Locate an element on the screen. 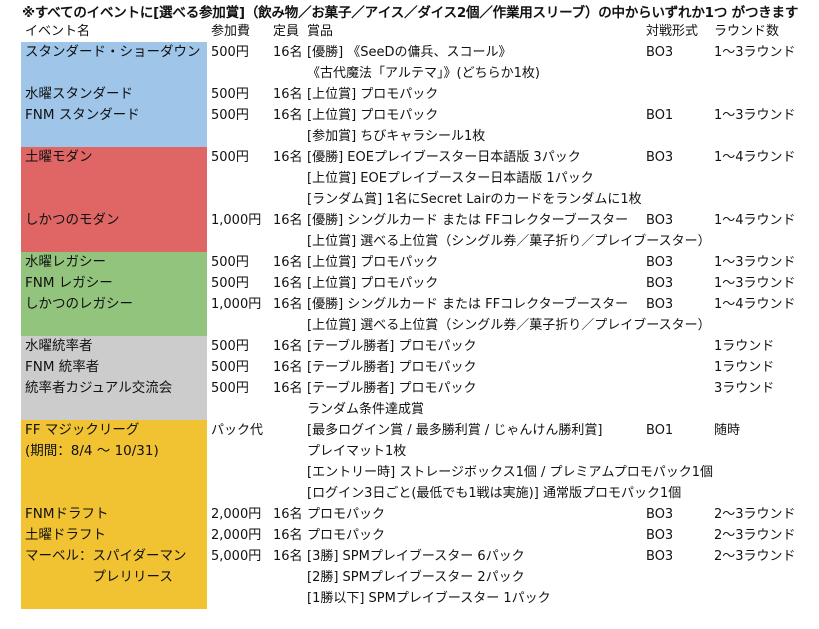  event-name: 水曜統率者 is located at coordinates (59, 346).